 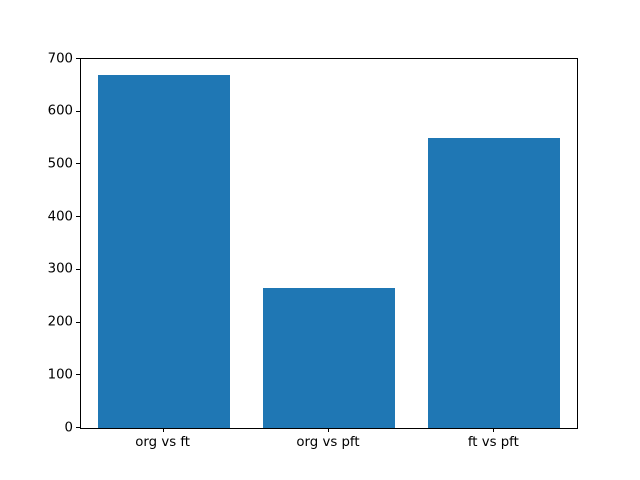 What do you see at coordinates (494, 283) in the screenshot?
I see `bar-ft-vs-pft` at bounding box center [494, 283].